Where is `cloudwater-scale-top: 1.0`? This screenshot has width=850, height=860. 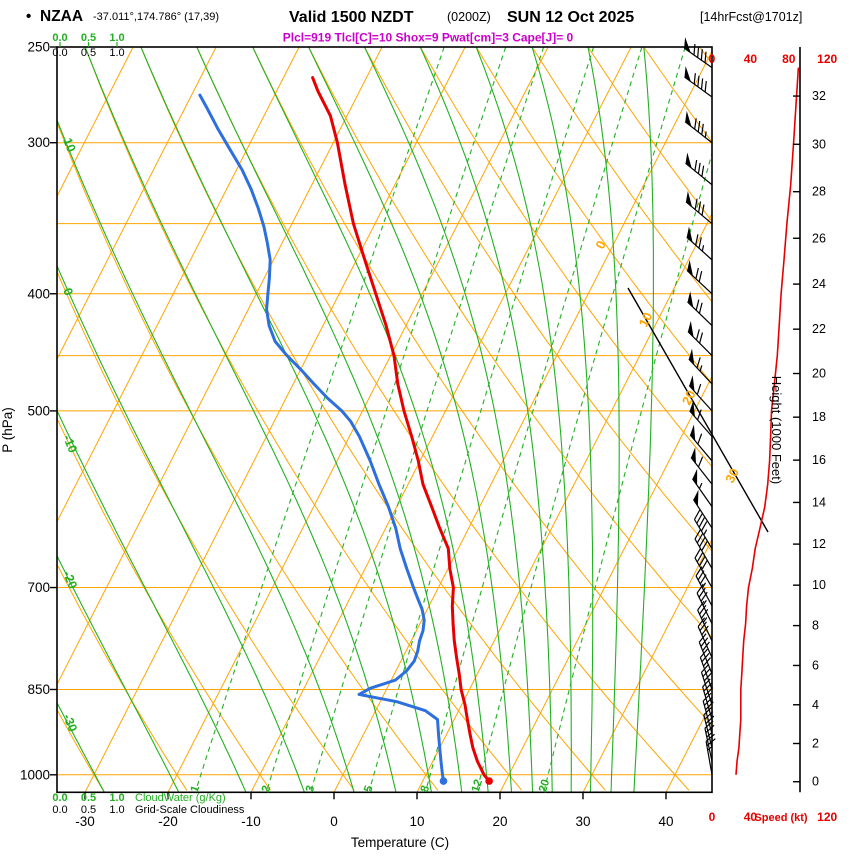
cloudwater-scale-top: 1.0 is located at coordinates (116, 38).